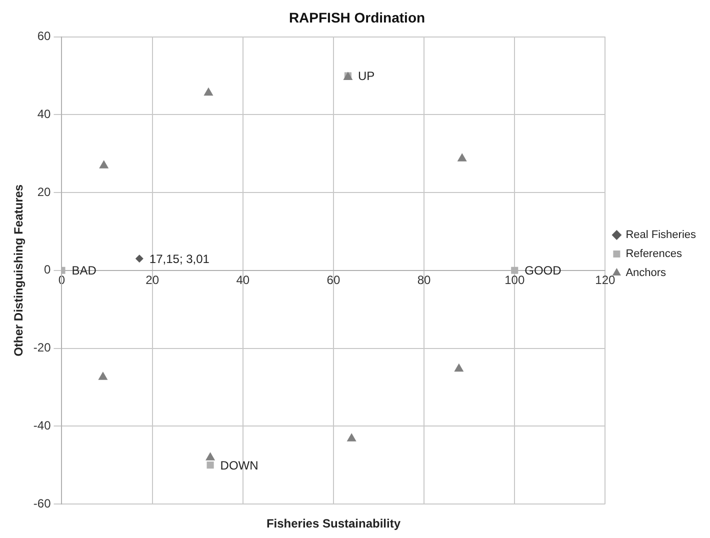  Describe the element at coordinates (44, 191) in the screenshot. I see `y-tick-label: 20` at that location.